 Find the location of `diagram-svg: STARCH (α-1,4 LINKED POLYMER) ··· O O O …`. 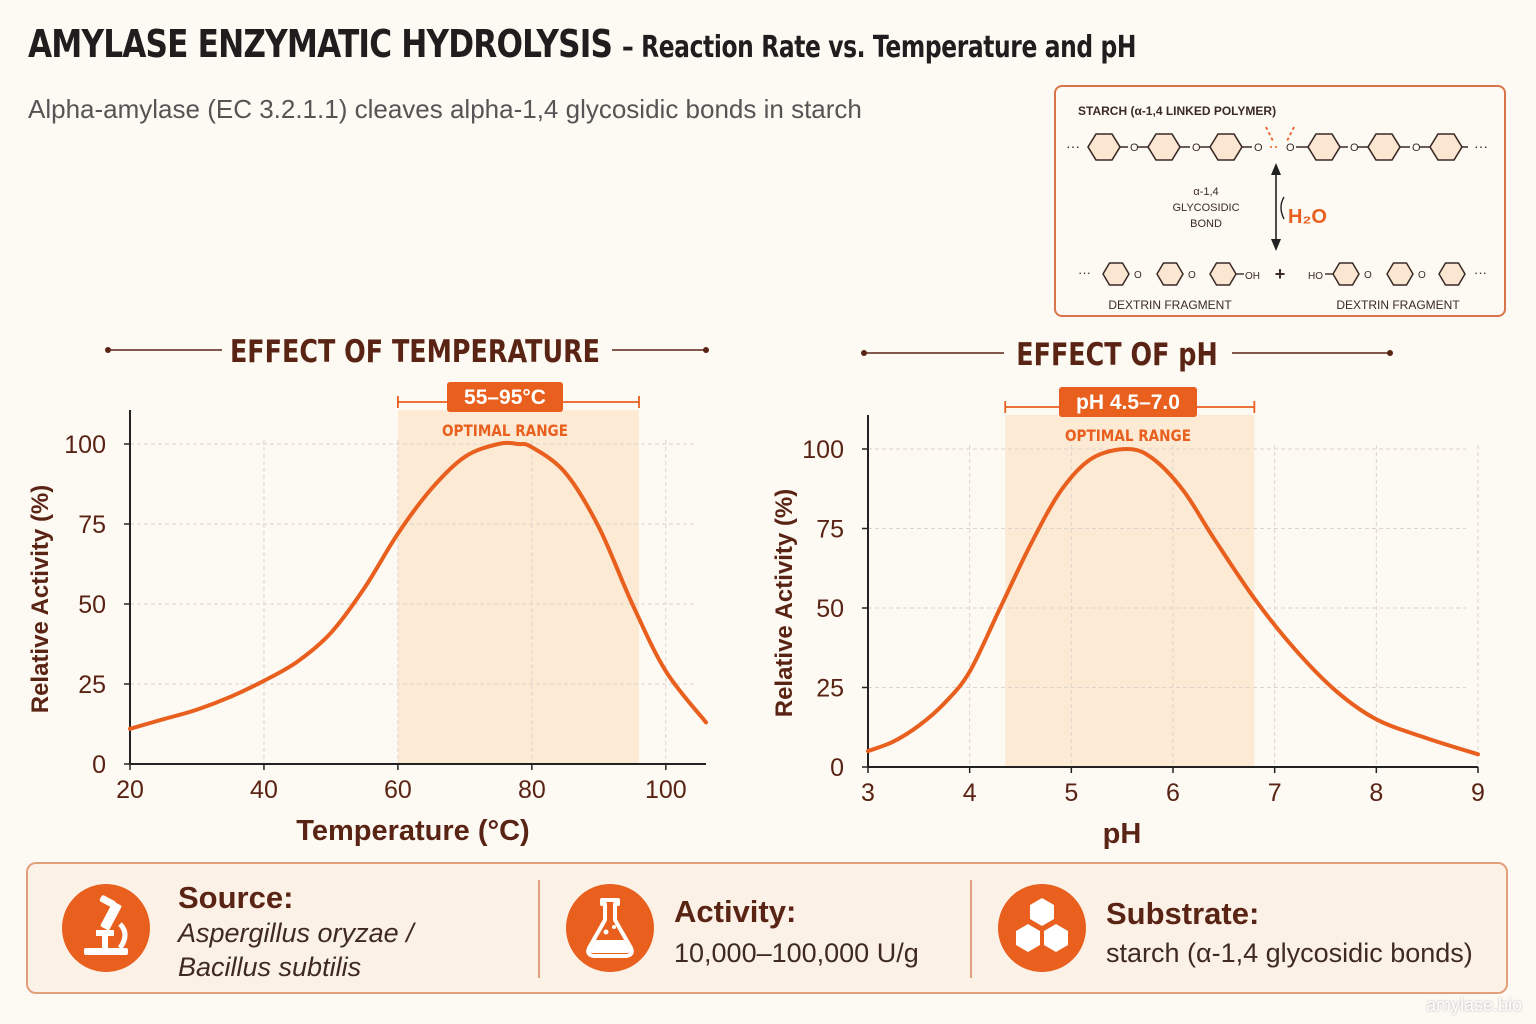

diagram-svg: STARCH (α-1,4 LINKED POLYMER) ··· O O O … is located at coordinates (1277, 208).